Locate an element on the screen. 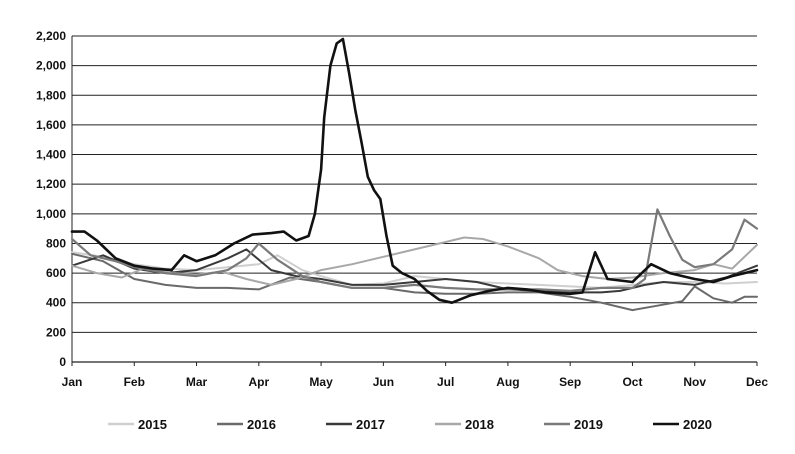 Image resolution: width=795 pixels, height=454 pixels. legend-item-2017: 2017 is located at coordinates (355, 424).